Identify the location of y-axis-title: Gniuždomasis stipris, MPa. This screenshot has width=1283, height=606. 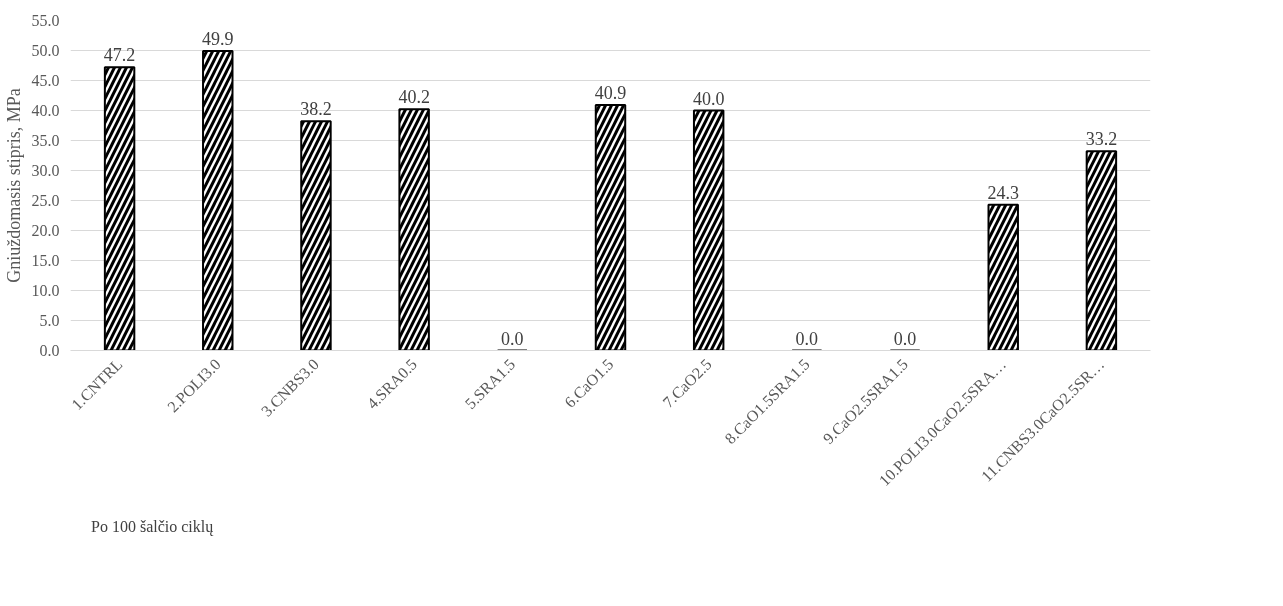
(13, 185).